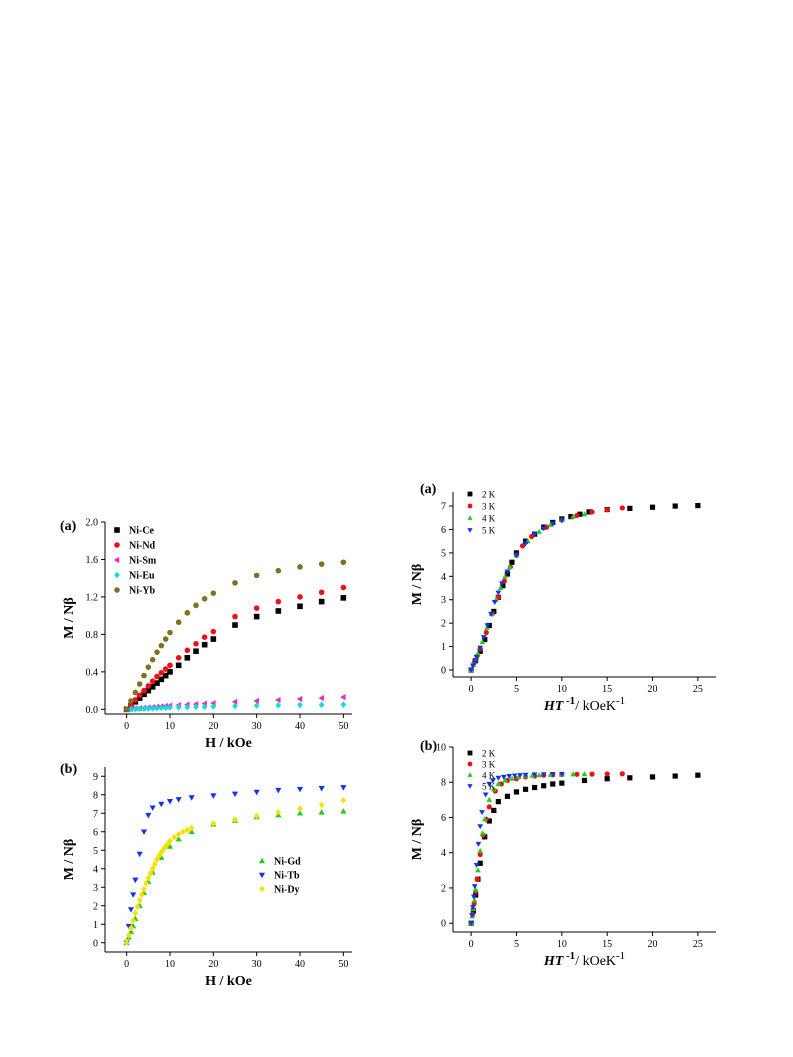  Describe the element at coordinates (489, 765) in the screenshot. I see `legend-label: 3 K` at that location.